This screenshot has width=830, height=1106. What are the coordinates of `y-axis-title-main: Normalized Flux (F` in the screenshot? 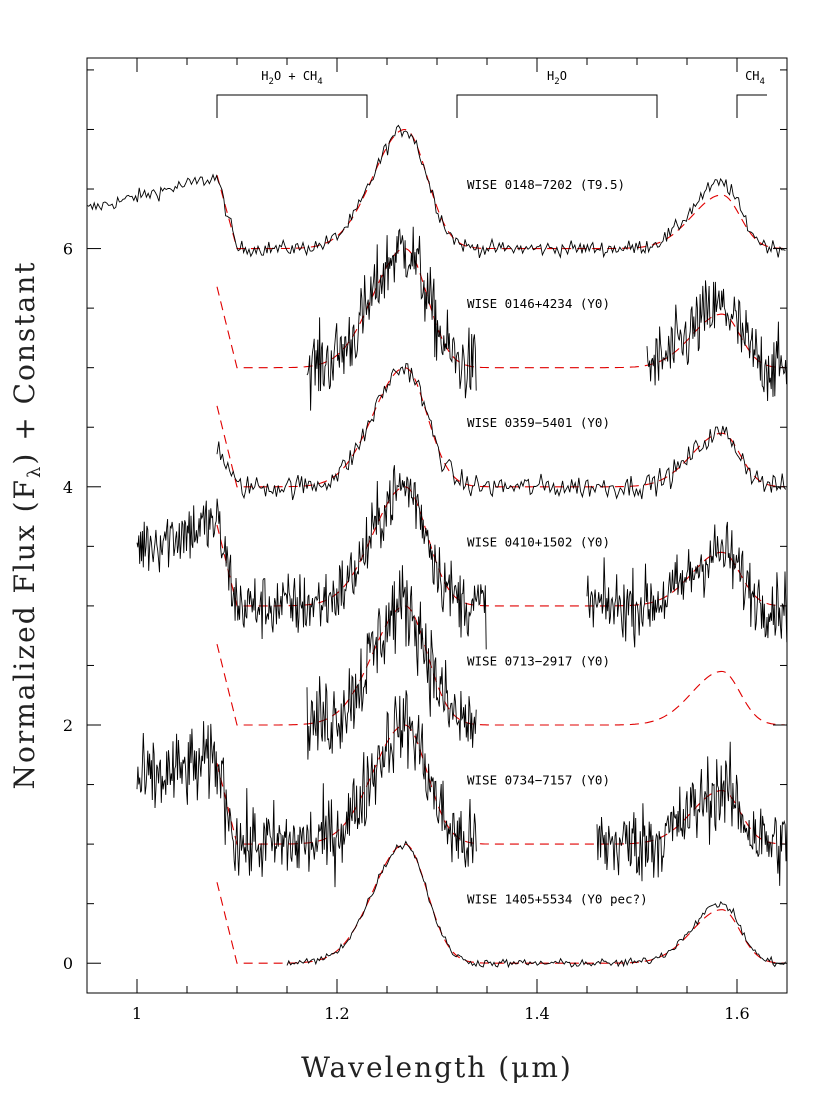 It's located at (24, 634).